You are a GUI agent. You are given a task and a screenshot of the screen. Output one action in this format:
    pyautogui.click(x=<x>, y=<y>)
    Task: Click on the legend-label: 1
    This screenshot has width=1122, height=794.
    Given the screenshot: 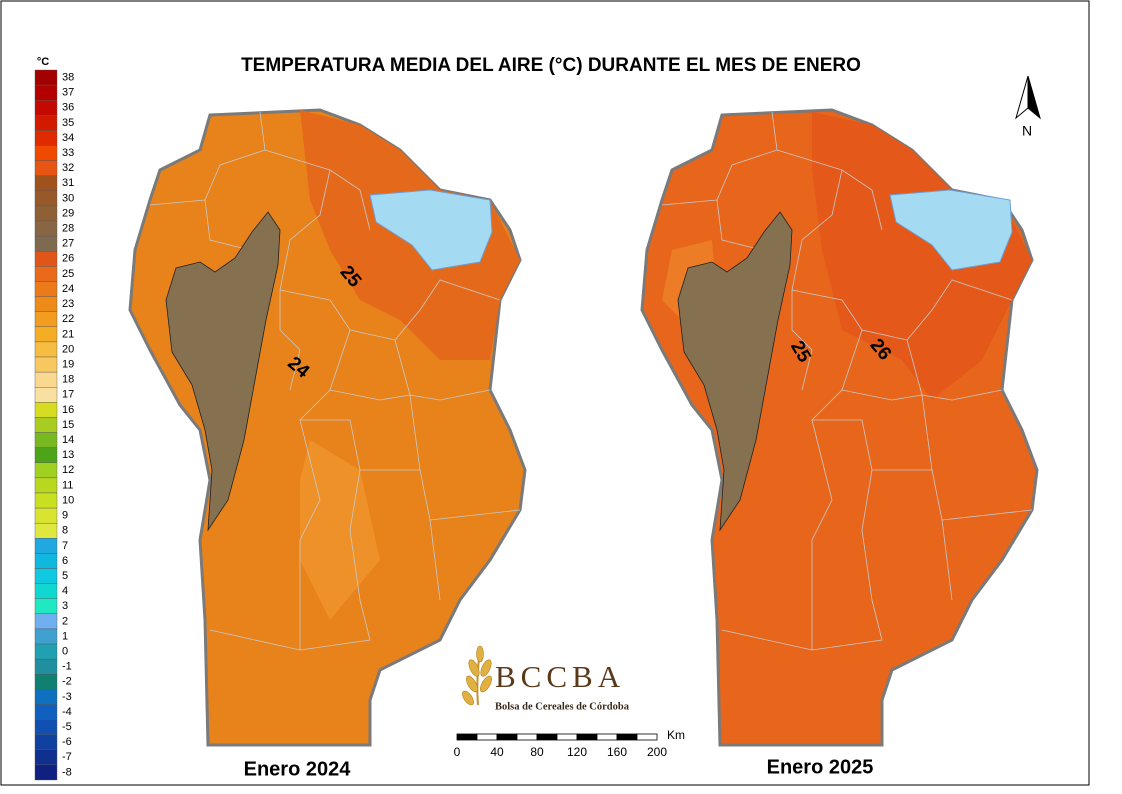 What is the action you would take?
    pyautogui.click(x=65, y=636)
    